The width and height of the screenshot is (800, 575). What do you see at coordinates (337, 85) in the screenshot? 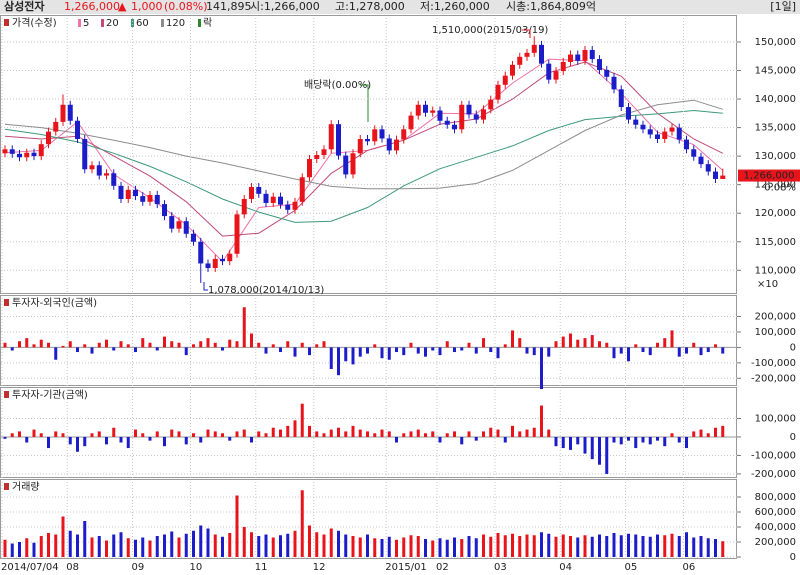
I see `ex-dividend-annotation: 배당락(0.00%)` at bounding box center [337, 85].